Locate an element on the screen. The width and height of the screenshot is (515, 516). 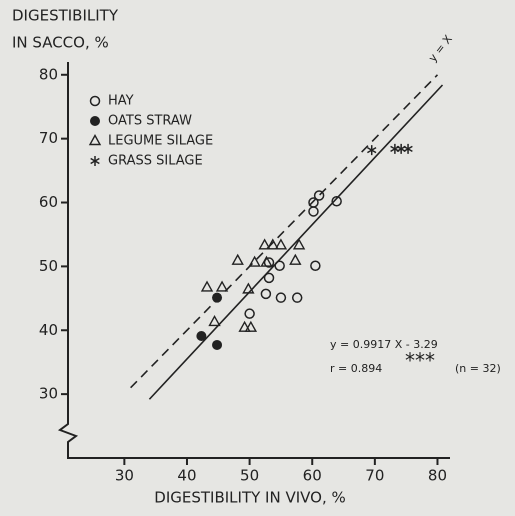
legend-label: HAY is located at coordinates (121, 101).